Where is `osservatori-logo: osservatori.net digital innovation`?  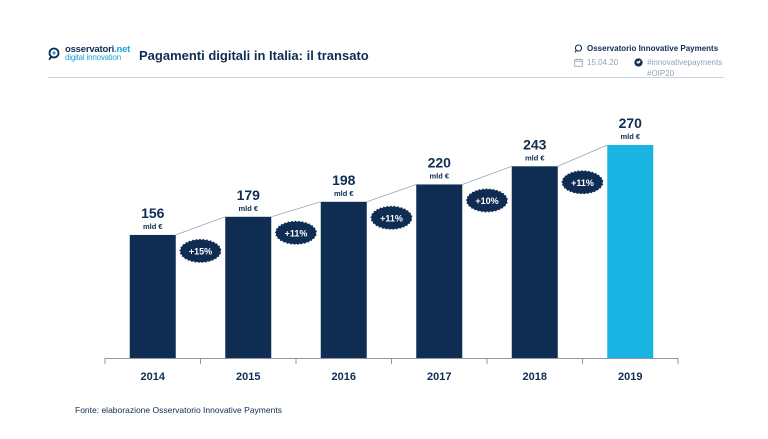 osservatori-logo: osservatori.net digital innovation is located at coordinates (89, 53).